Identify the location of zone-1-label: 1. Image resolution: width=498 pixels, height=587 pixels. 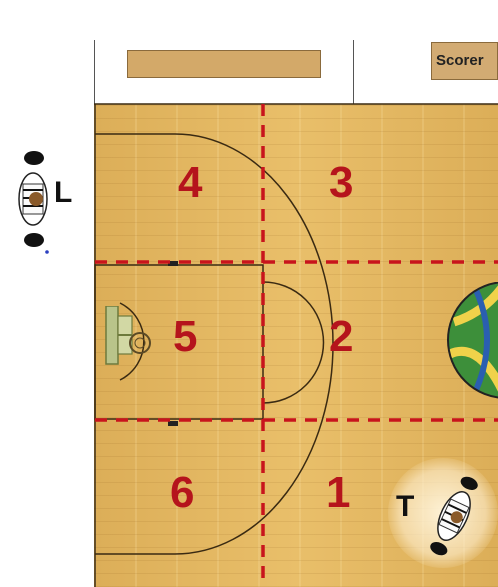
(338, 492).